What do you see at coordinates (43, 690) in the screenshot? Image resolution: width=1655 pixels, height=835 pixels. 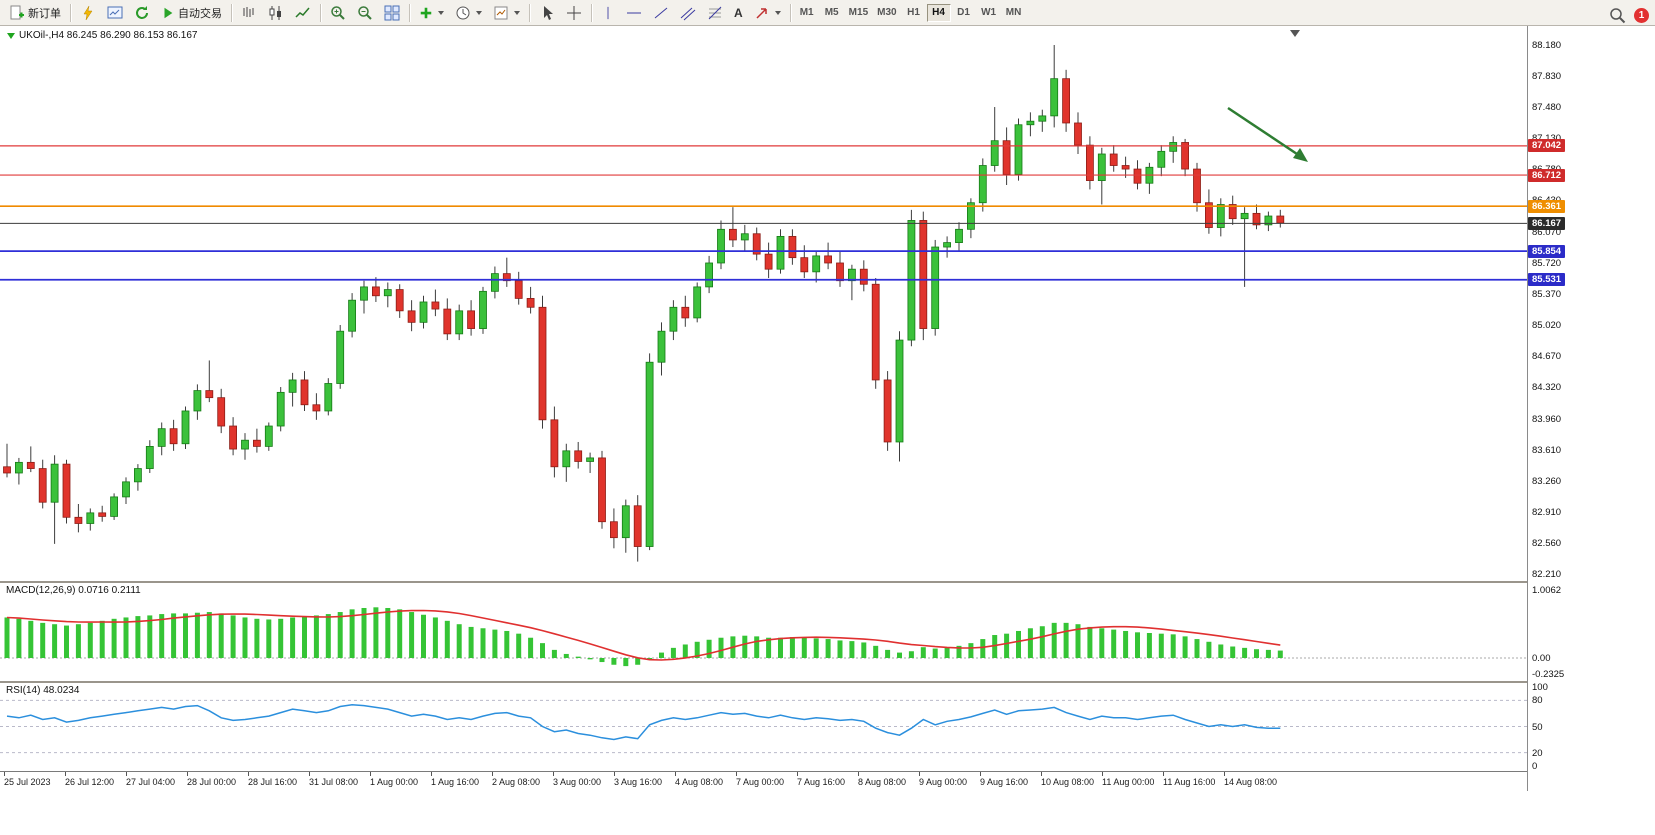 I see `rsi-indicator-label: RSI(14) 48.0234` at bounding box center [43, 690].